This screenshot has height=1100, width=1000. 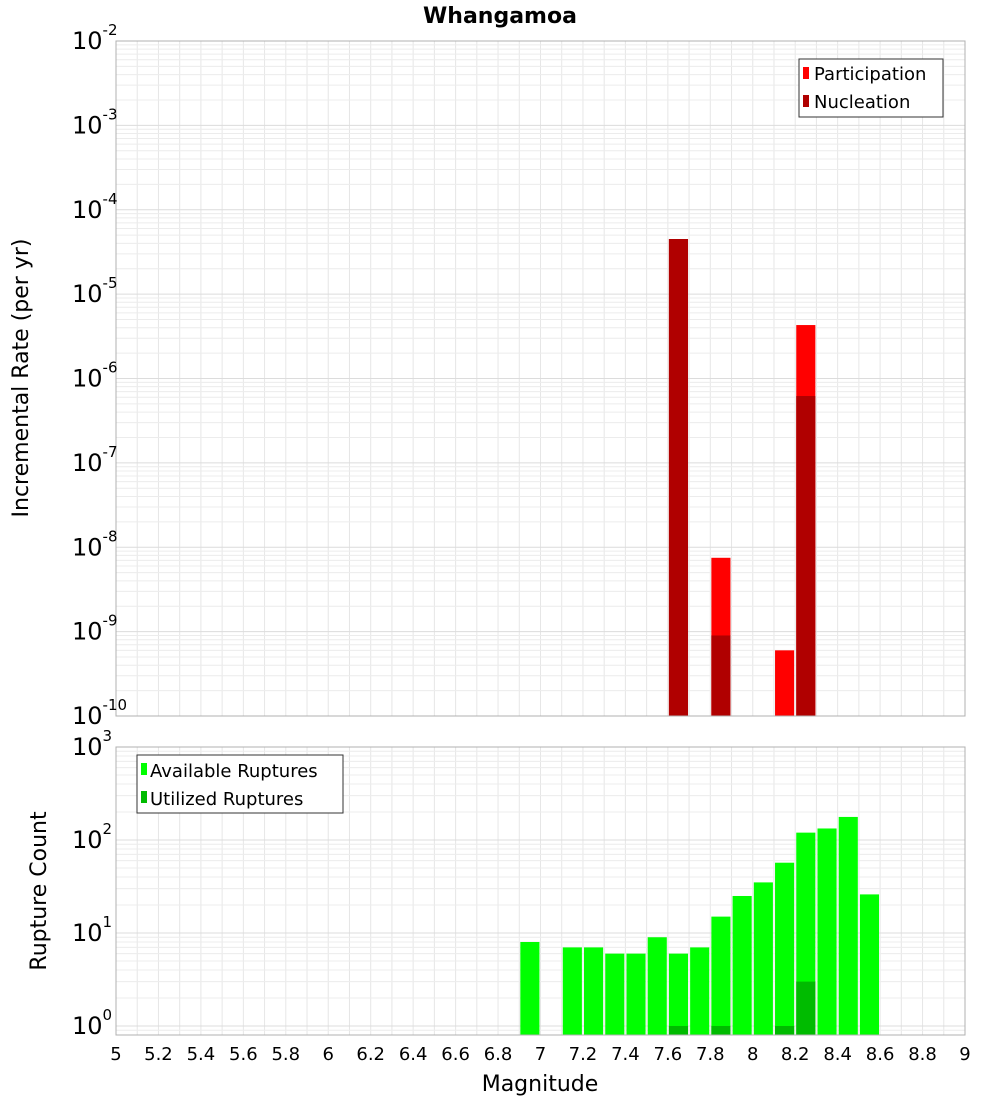 I want to click on x-axis-label: Magnitude, so click(x=540, y=1084).